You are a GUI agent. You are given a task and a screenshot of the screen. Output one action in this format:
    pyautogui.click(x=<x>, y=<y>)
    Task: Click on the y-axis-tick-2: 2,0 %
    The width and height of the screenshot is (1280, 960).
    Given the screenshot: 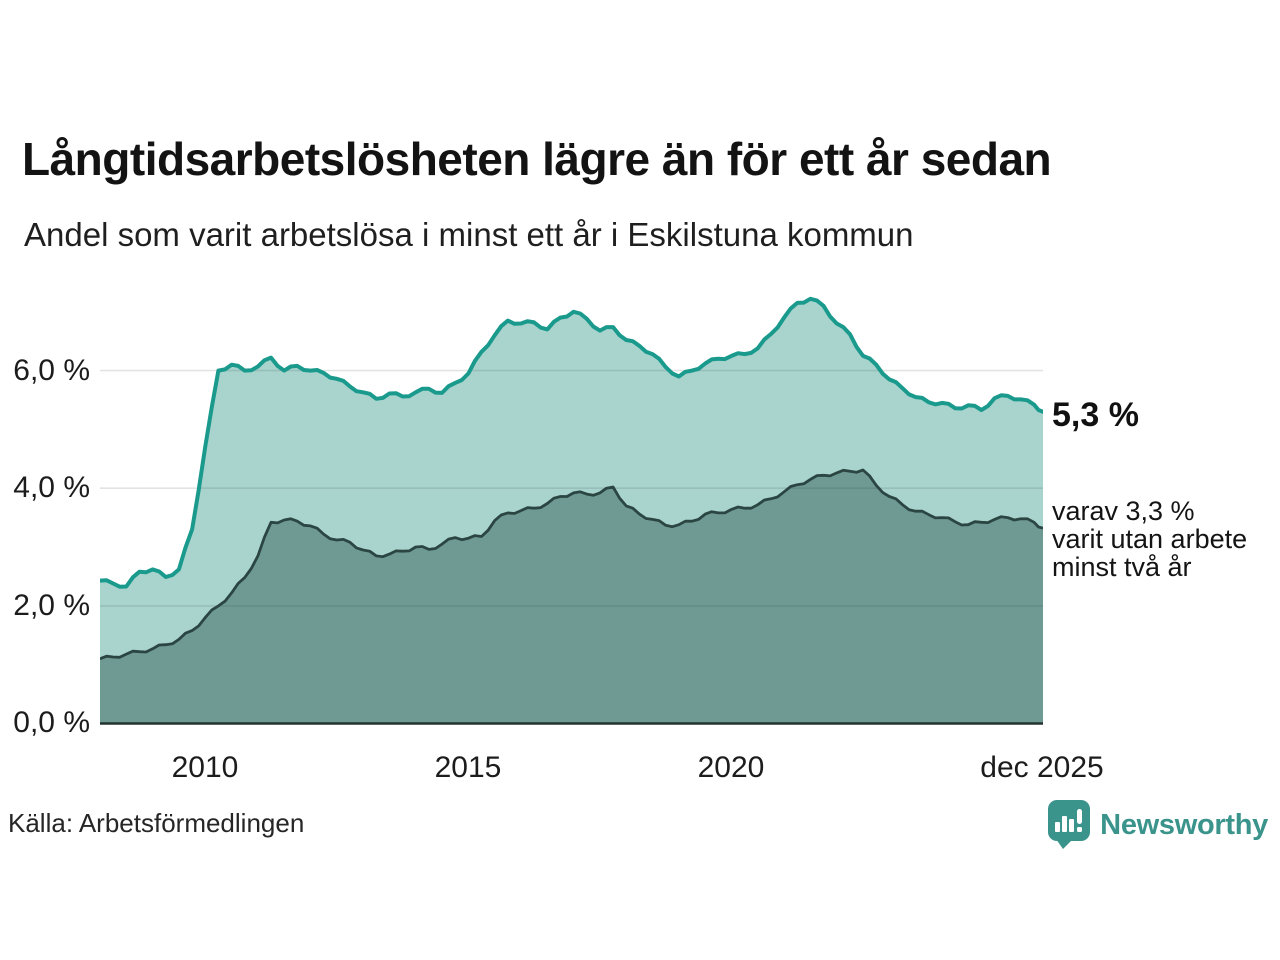 What is the action you would take?
    pyautogui.click(x=51, y=605)
    